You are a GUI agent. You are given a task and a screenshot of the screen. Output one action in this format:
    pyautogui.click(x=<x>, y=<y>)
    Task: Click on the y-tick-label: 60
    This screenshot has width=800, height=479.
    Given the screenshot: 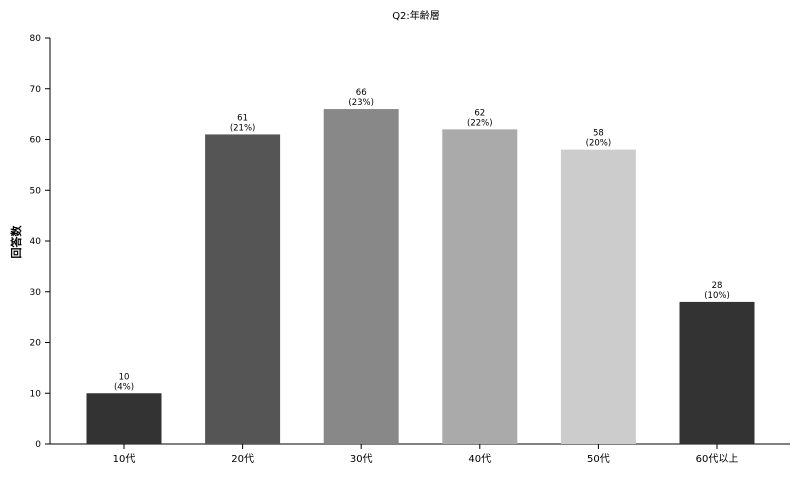 What is the action you would take?
    pyautogui.click(x=36, y=141)
    